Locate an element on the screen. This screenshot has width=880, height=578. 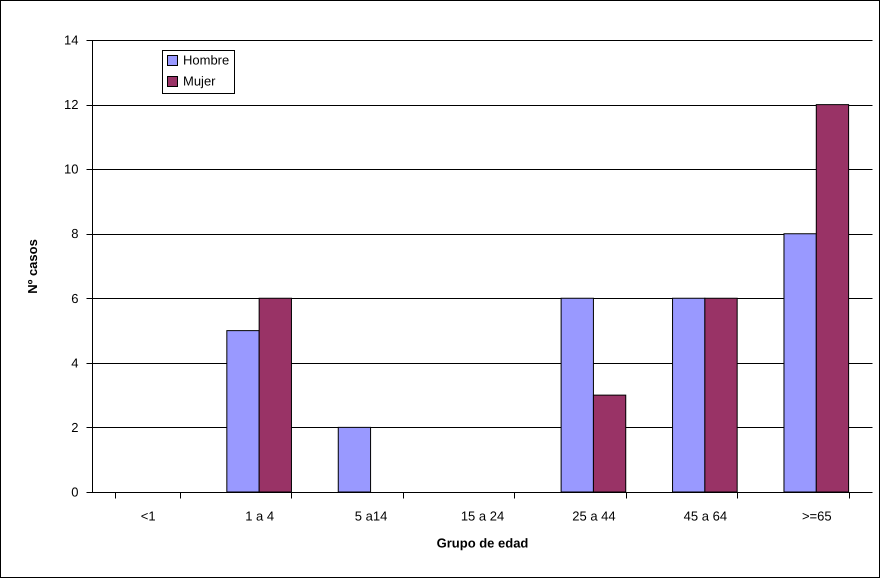
x-tick-label: 5 a14 is located at coordinates (371, 516).